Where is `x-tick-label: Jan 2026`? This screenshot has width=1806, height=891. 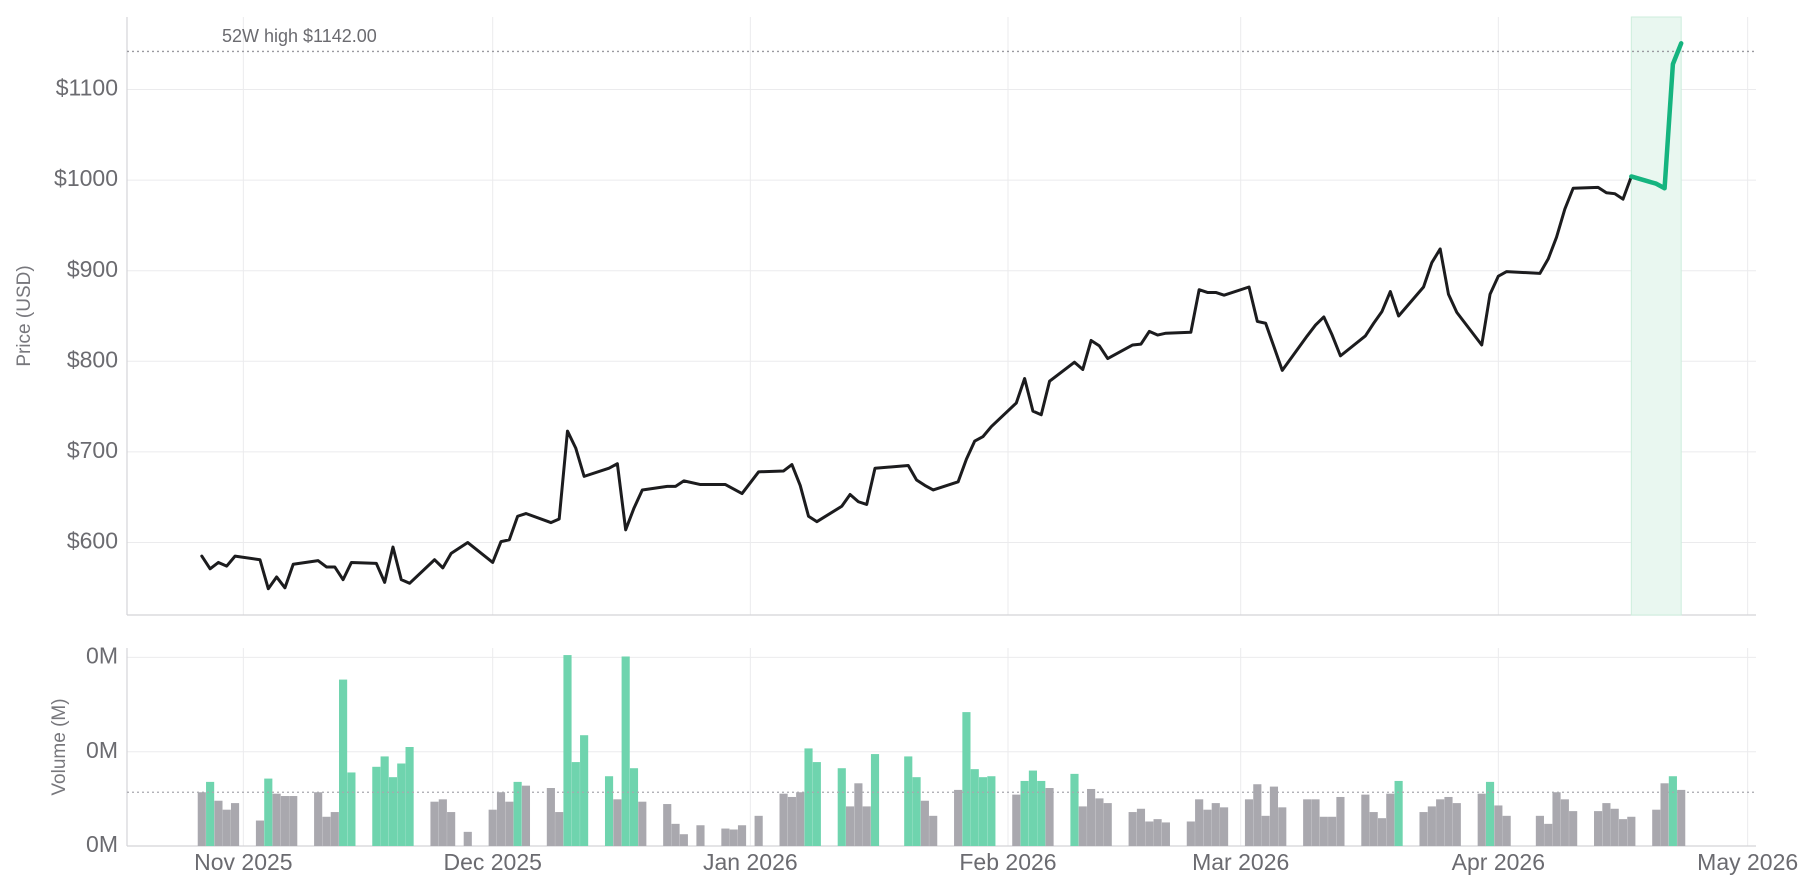 x-tick-label: Jan 2026 is located at coordinates (750, 862).